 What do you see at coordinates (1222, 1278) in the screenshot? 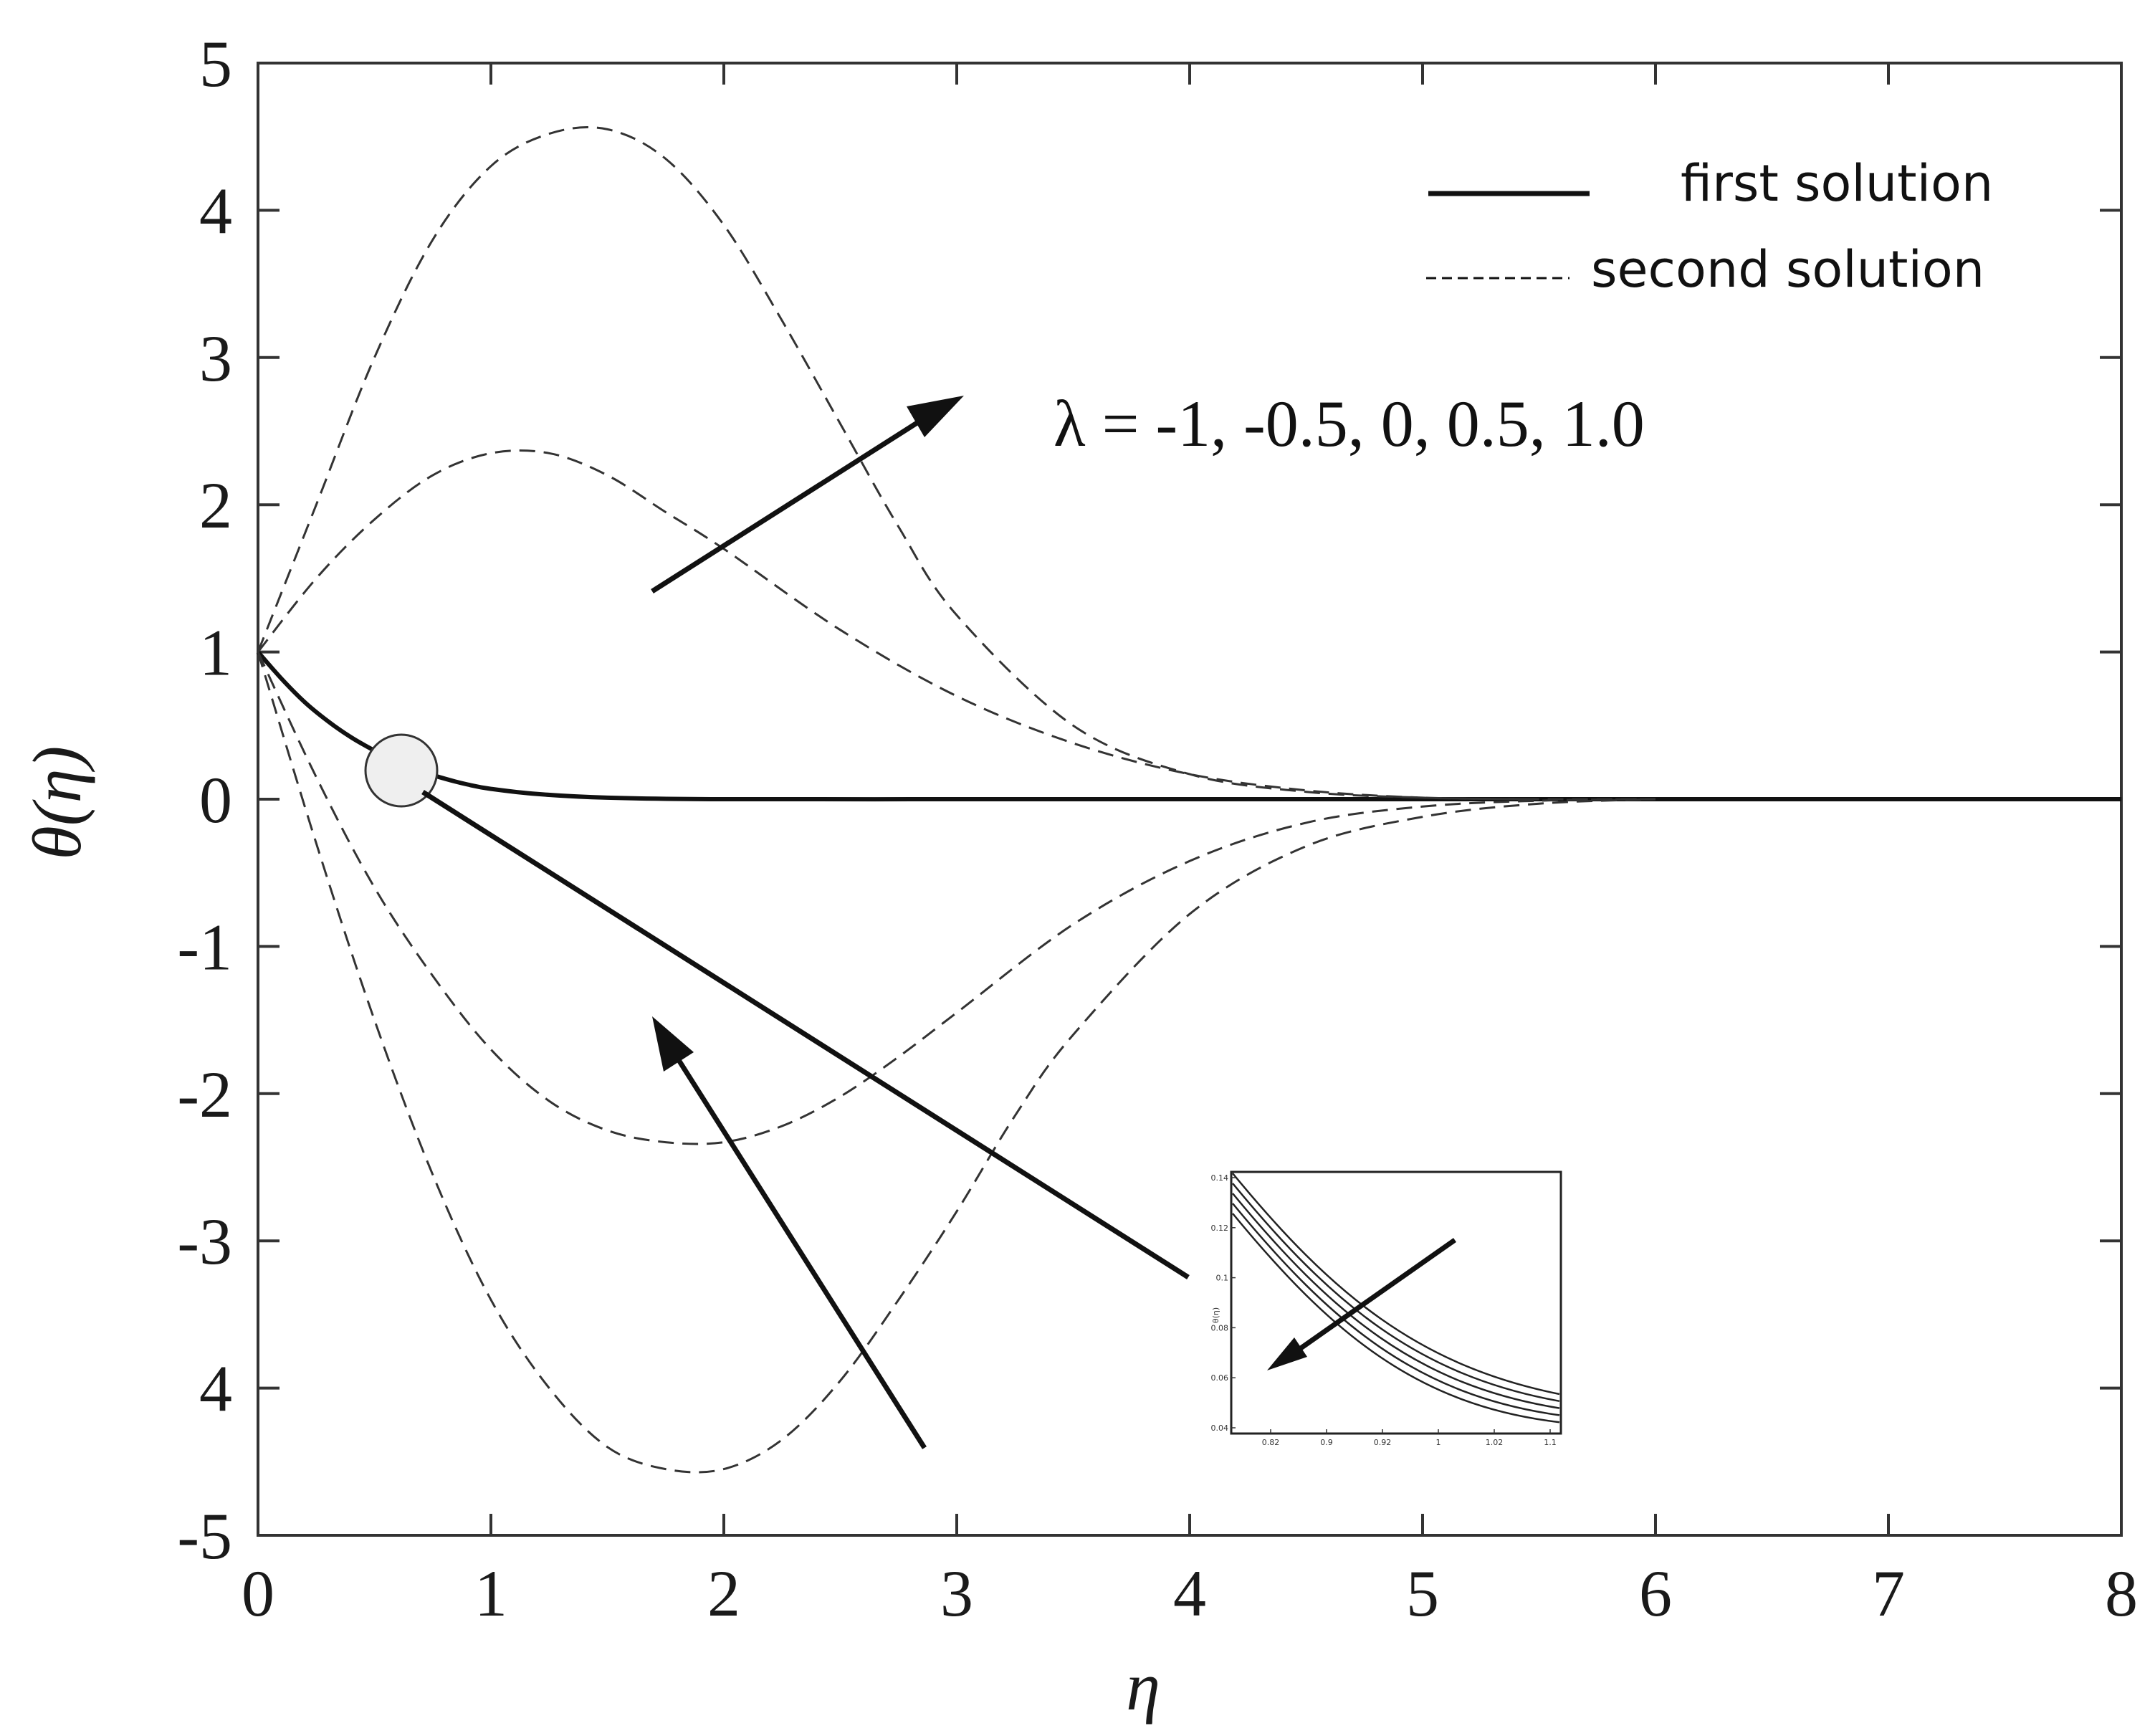
I see `inset-y-tick-label: 0.1` at bounding box center [1222, 1278].